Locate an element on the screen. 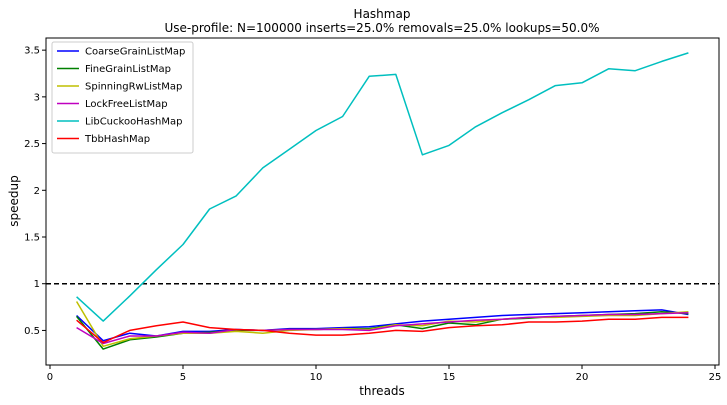 This screenshot has width=727, height=405. y-tick-label: 1.5 is located at coordinates (32, 238).